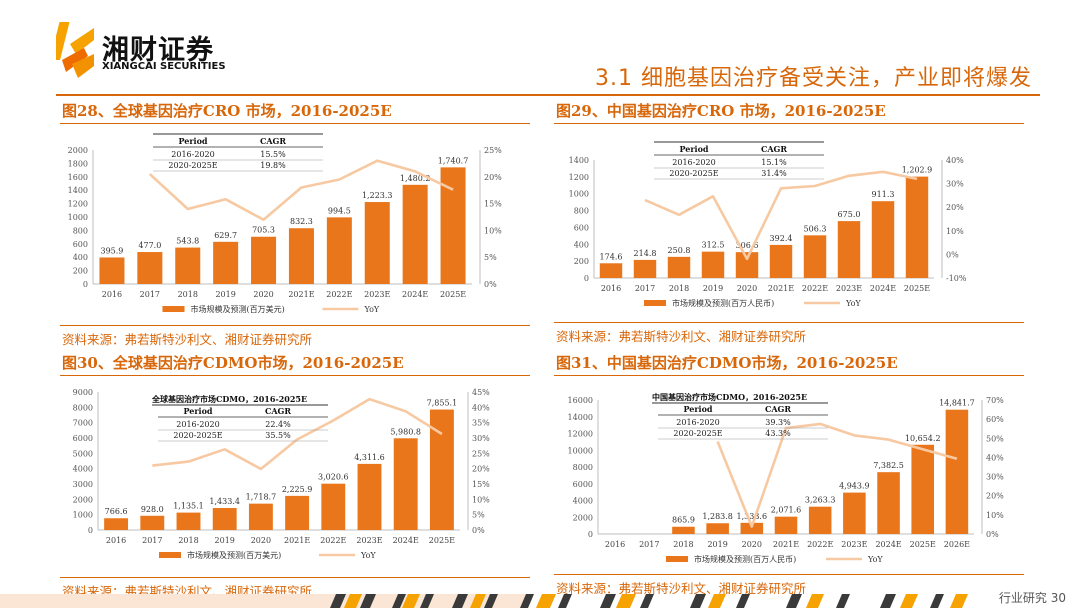 The image size is (1080, 608). I want to click on bar-value-label: 5,980.8, so click(405, 431).